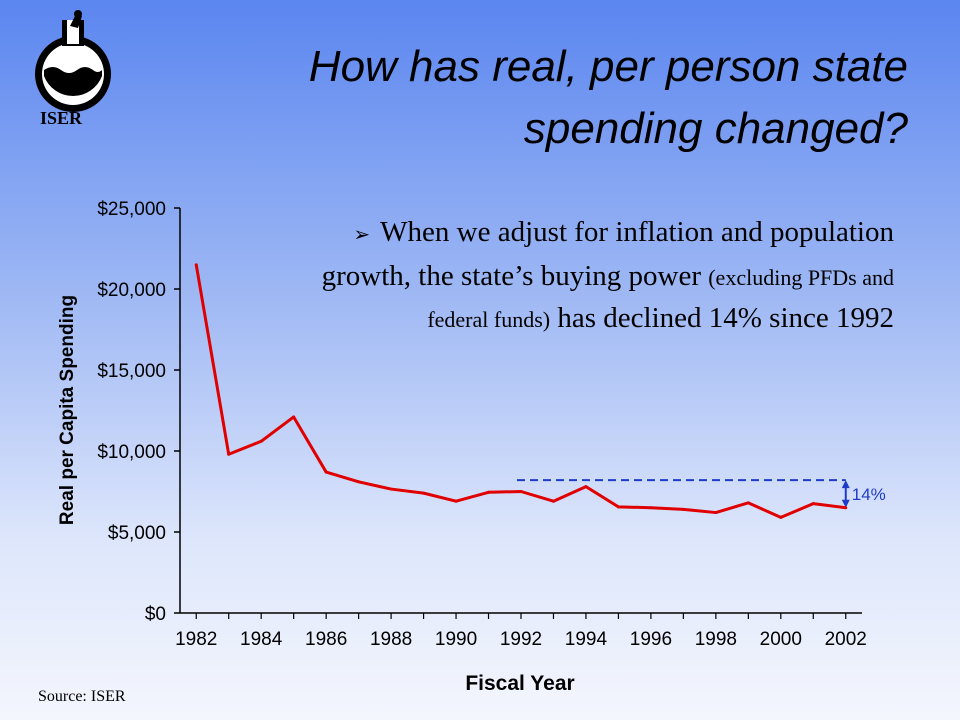 The image size is (960, 720). I want to click on y-axis-title: Real per Capita Spending, so click(67, 410).